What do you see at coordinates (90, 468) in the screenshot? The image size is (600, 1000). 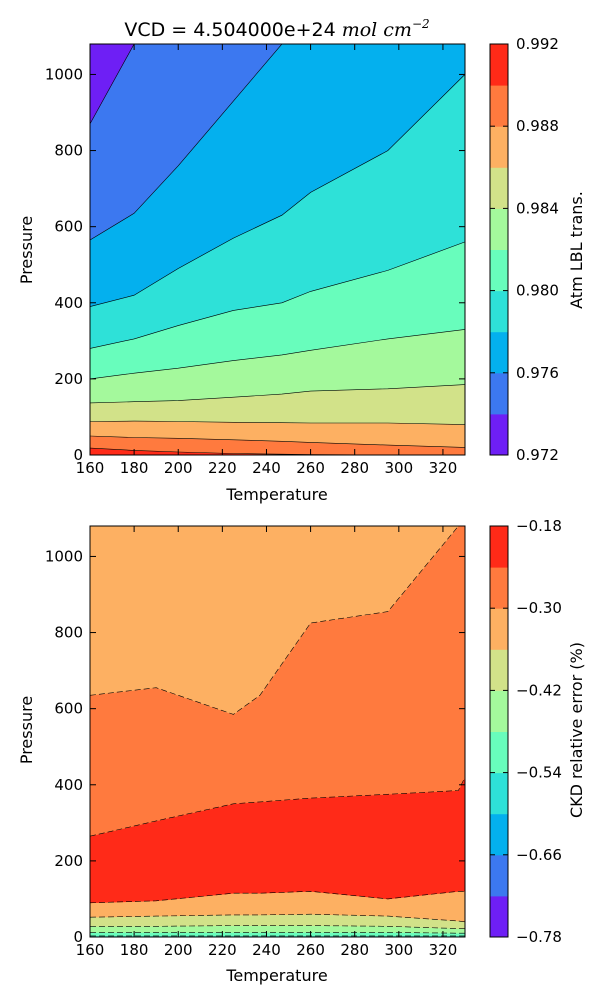 I see `top-x-tick-label: 160` at bounding box center [90, 468].